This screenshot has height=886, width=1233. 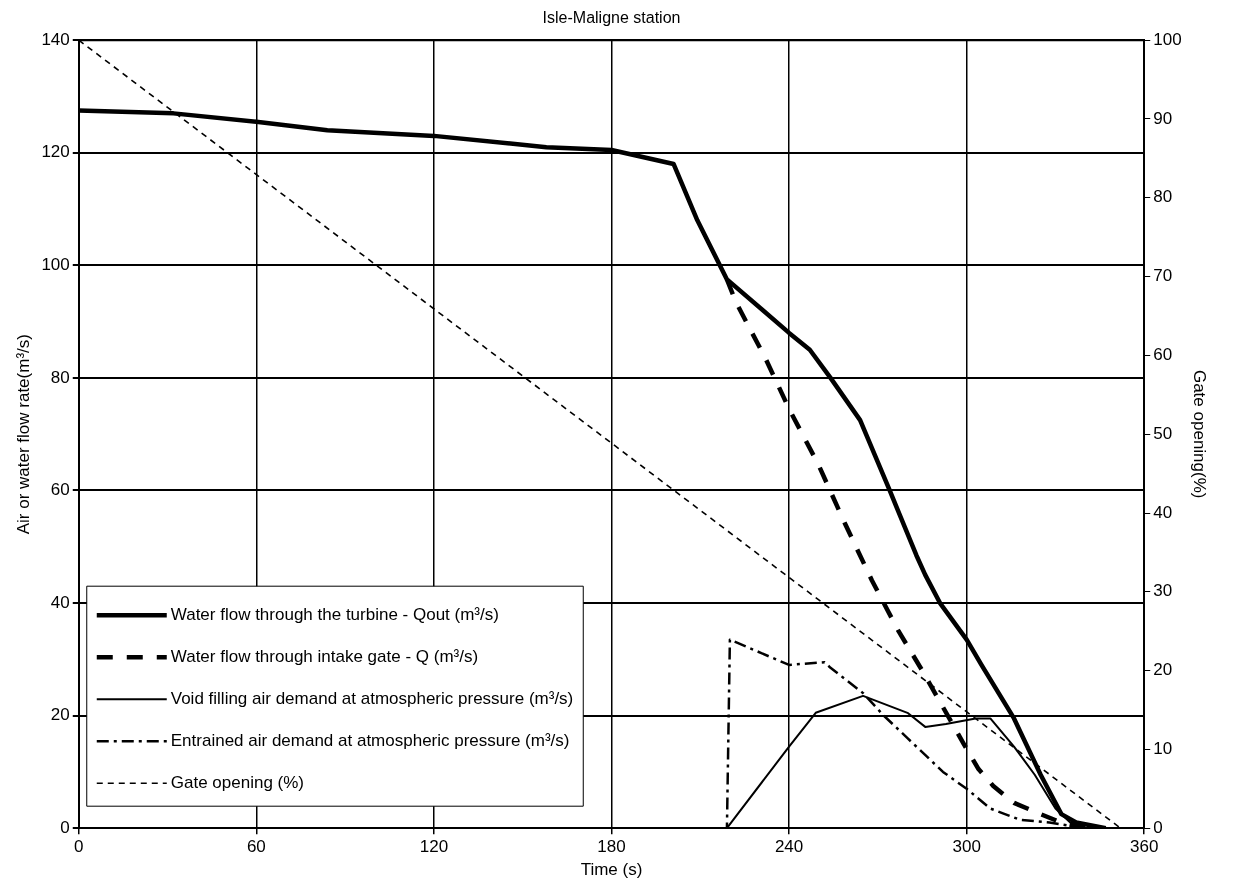 What do you see at coordinates (237, 782) in the screenshot?
I see `legend-label: Gate opening (%)` at bounding box center [237, 782].